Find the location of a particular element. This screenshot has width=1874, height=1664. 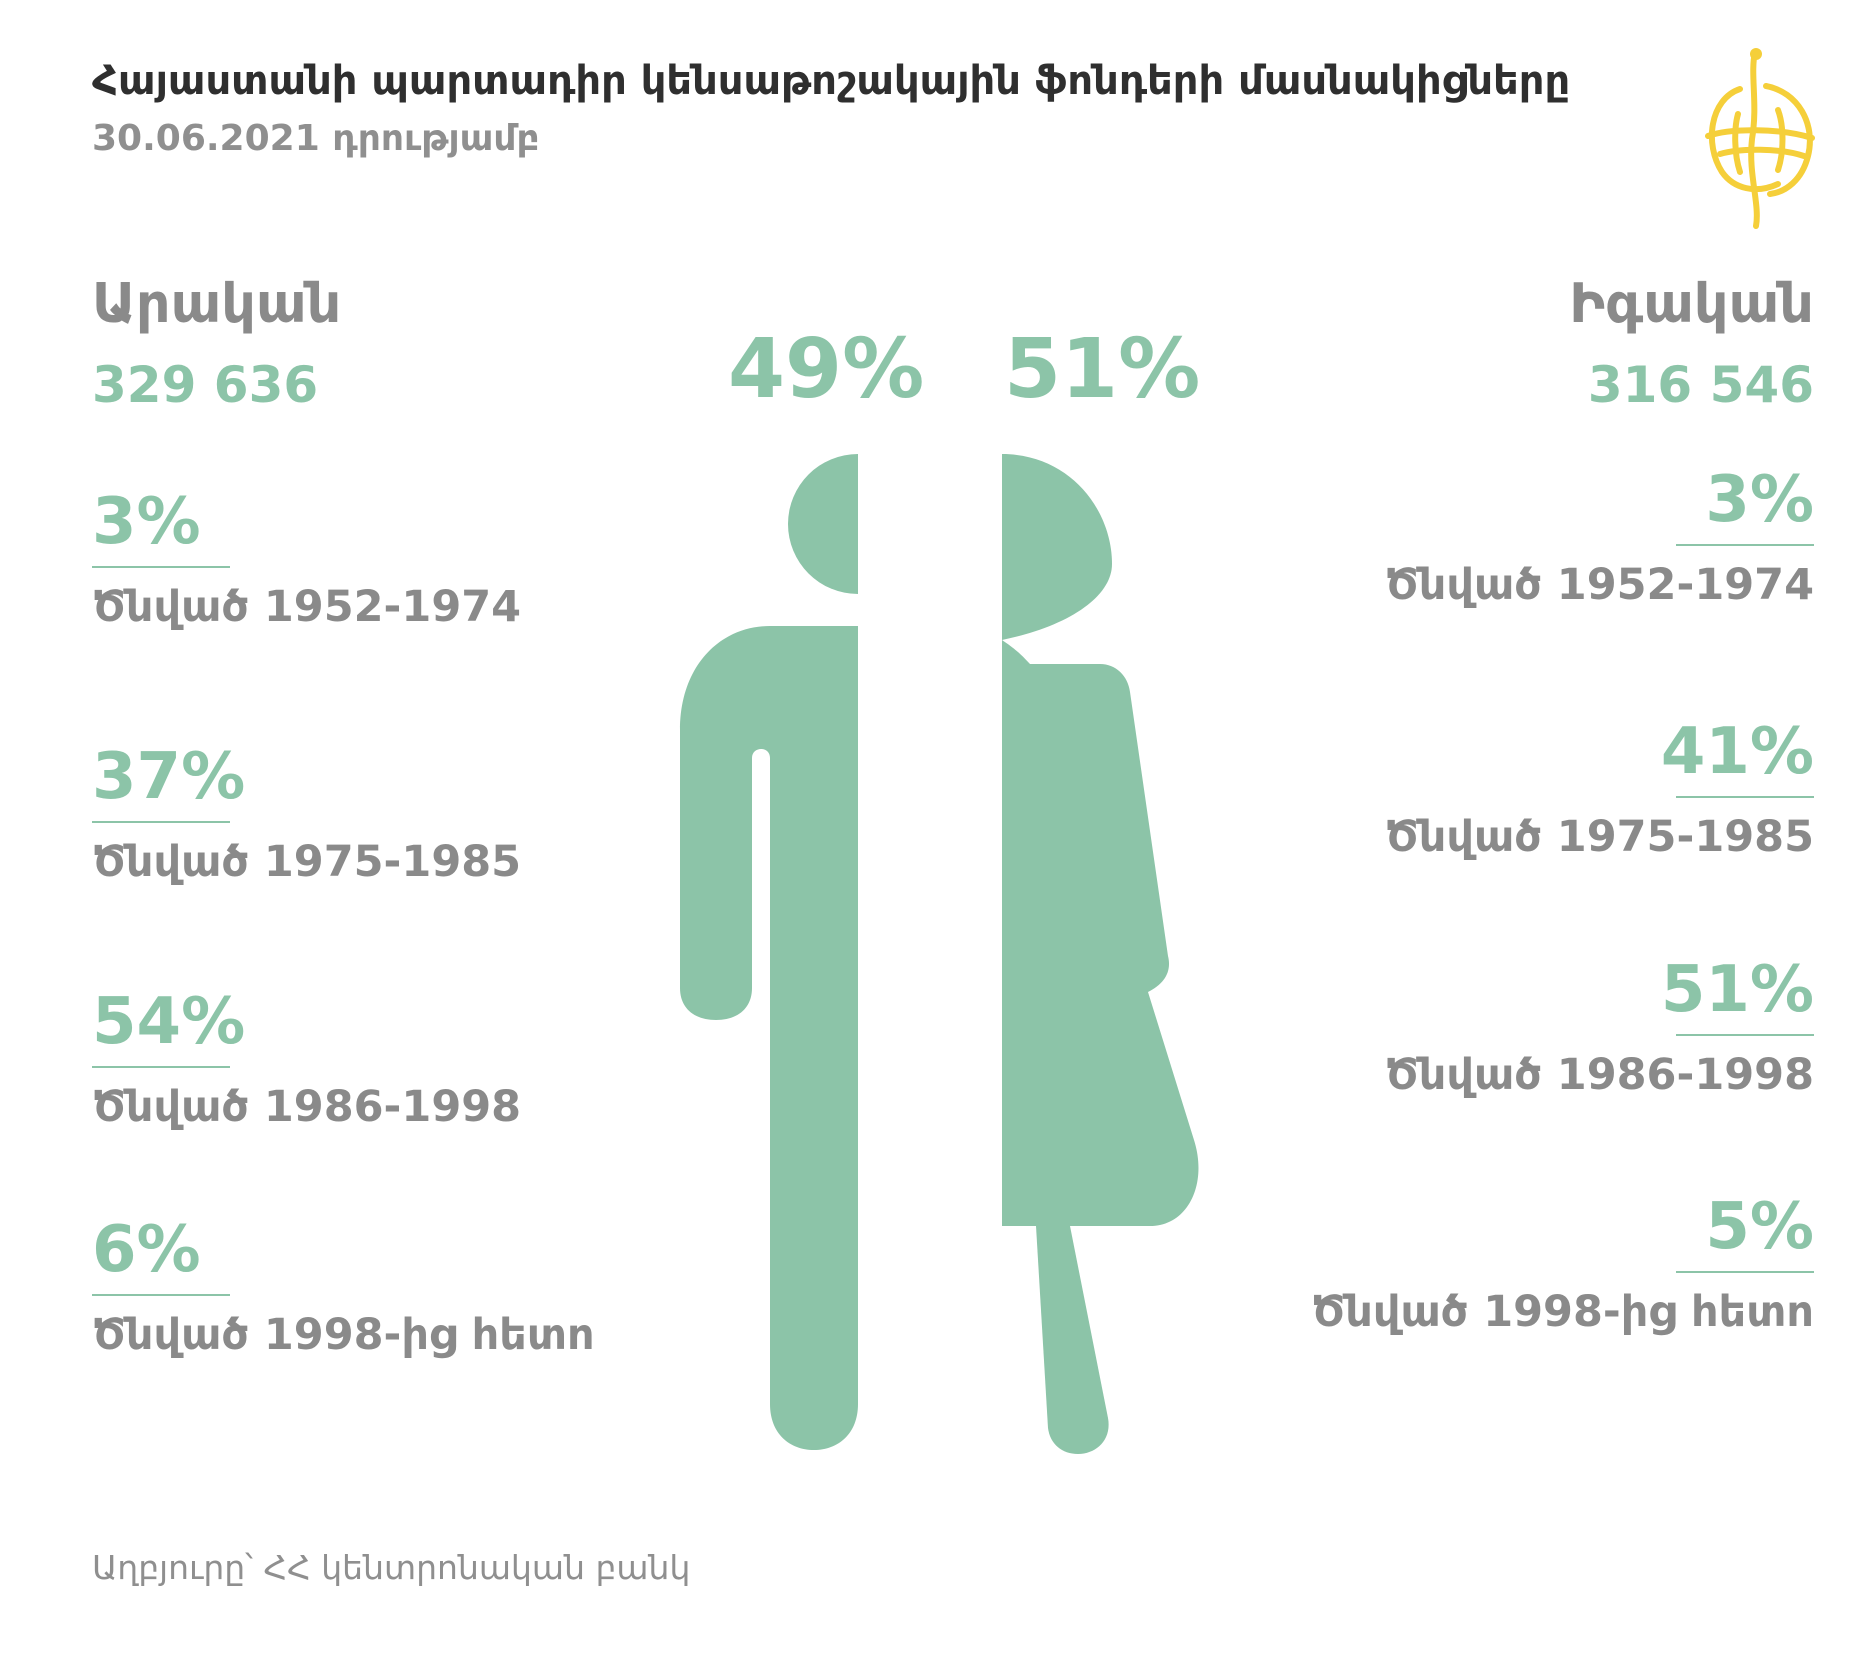

female-group-2-label: Ծնված 1975-1985 is located at coordinates (1599, 837).